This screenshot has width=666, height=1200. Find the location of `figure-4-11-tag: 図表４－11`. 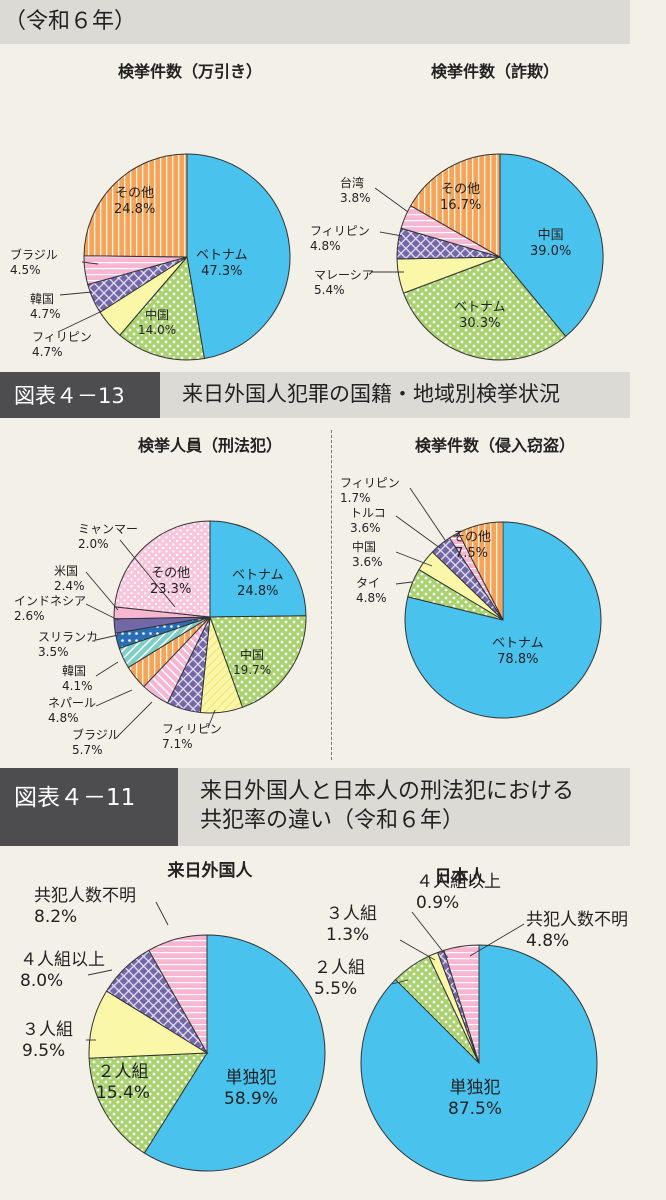

figure-4-11-tag: 図表４－11 is located at coordinates (89, 807).